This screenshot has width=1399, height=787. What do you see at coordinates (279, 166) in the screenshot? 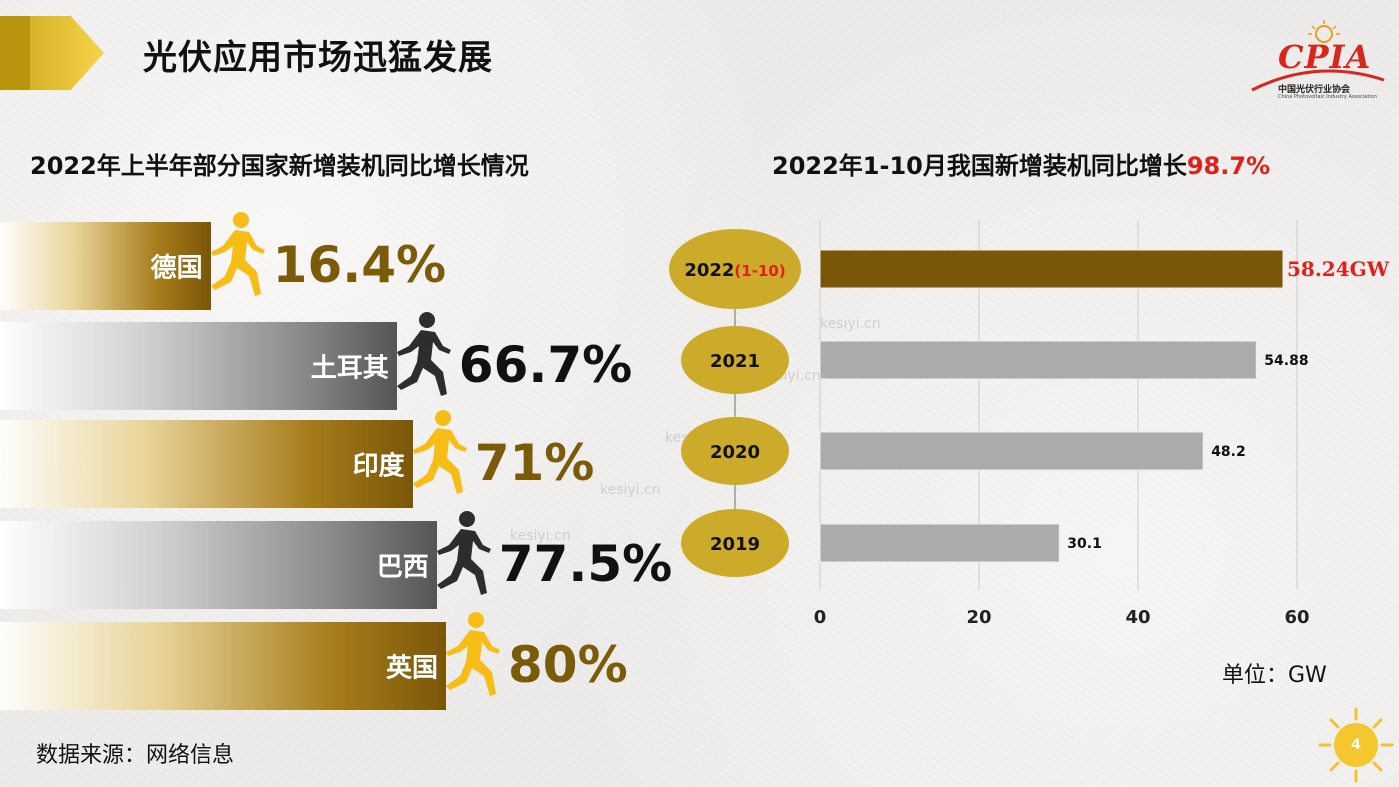
I see `left-chart-title: 2022年上半年部分国家新增装机同比增长情况` at bounding box center [279, 166].